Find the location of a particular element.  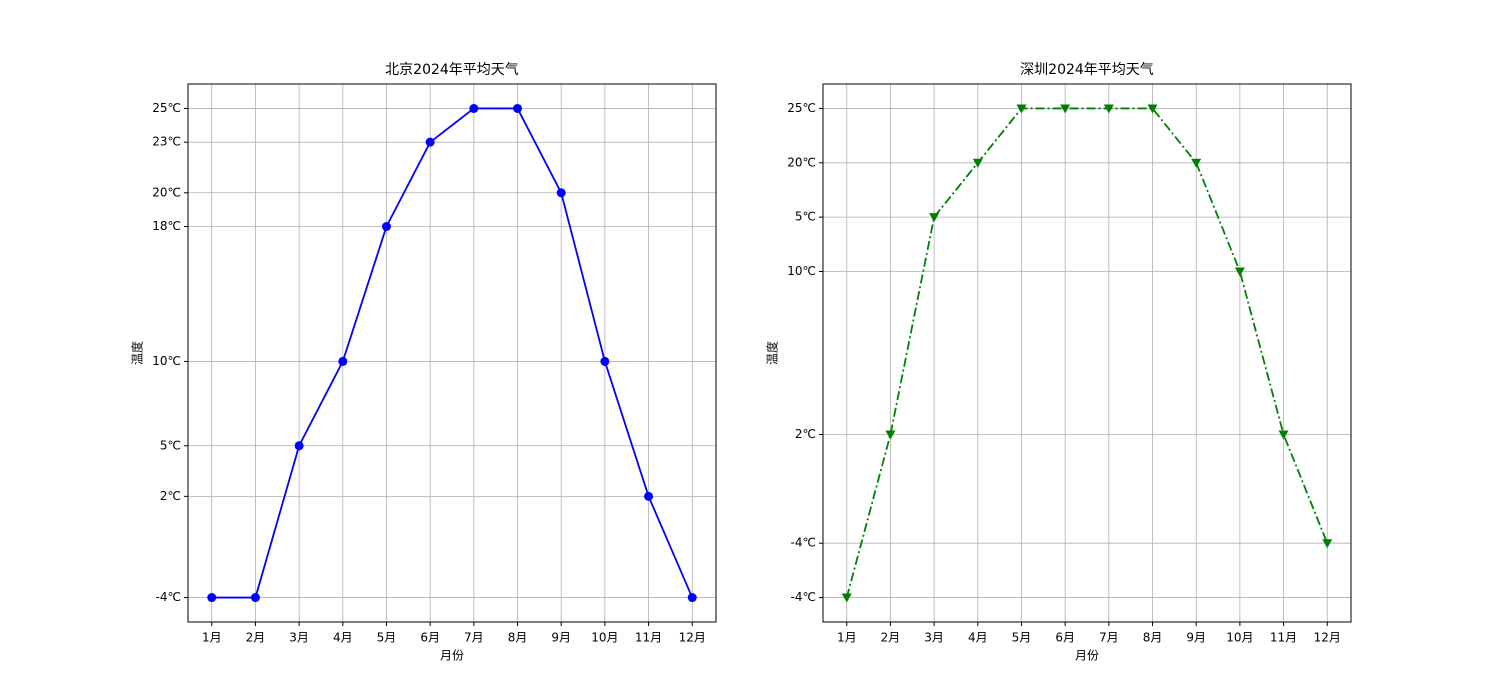

chart-title: 北京2024年平均天气 is located at coordinates (452, 70).